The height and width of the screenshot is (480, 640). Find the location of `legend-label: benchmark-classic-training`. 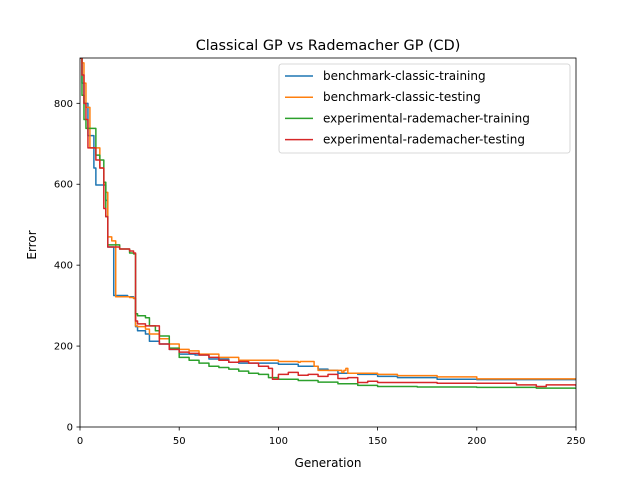

legend-label: benchmark-classic-training is located at coordinates (404, 76).